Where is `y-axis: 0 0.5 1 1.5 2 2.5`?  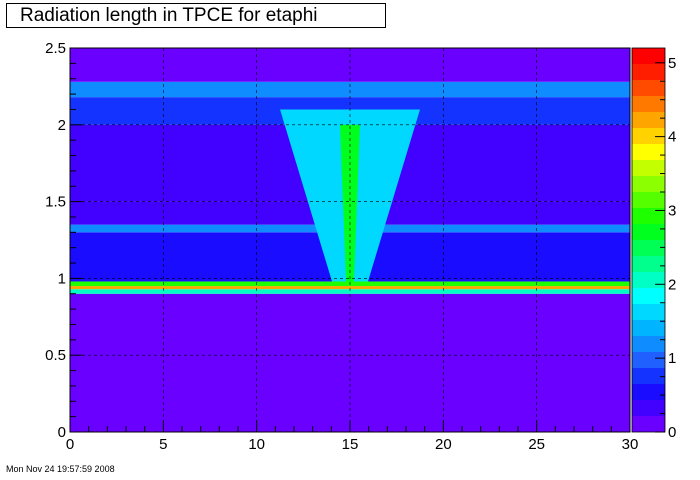
y-axis: 0 0.5 1 1.5 2 2.5 is located at coordinates (63, 240).